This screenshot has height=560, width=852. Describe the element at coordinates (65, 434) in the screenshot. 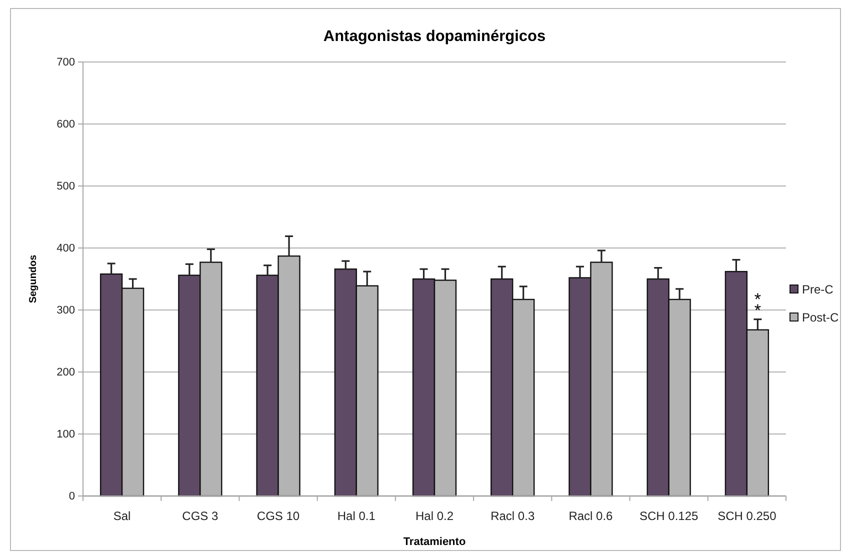

I see `y-tick-label: 100` at that location.